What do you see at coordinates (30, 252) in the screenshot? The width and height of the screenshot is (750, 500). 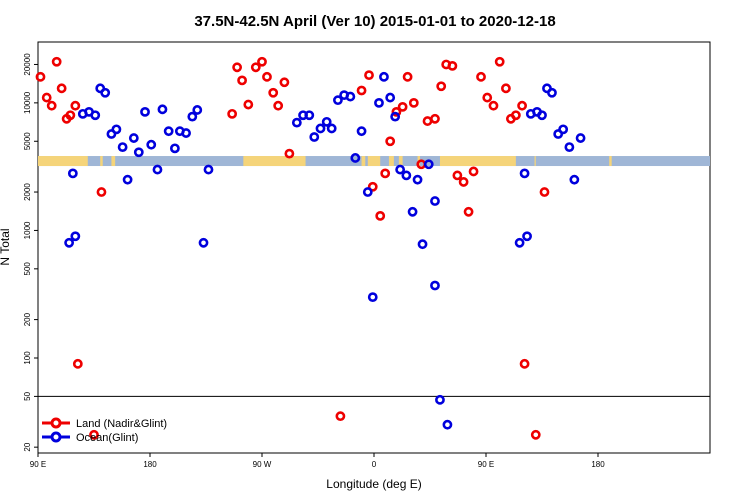 I see `y-axis: 20 50 100 200 500 1000 2000 5000 10000 20000` at bounding box center [30, 252].